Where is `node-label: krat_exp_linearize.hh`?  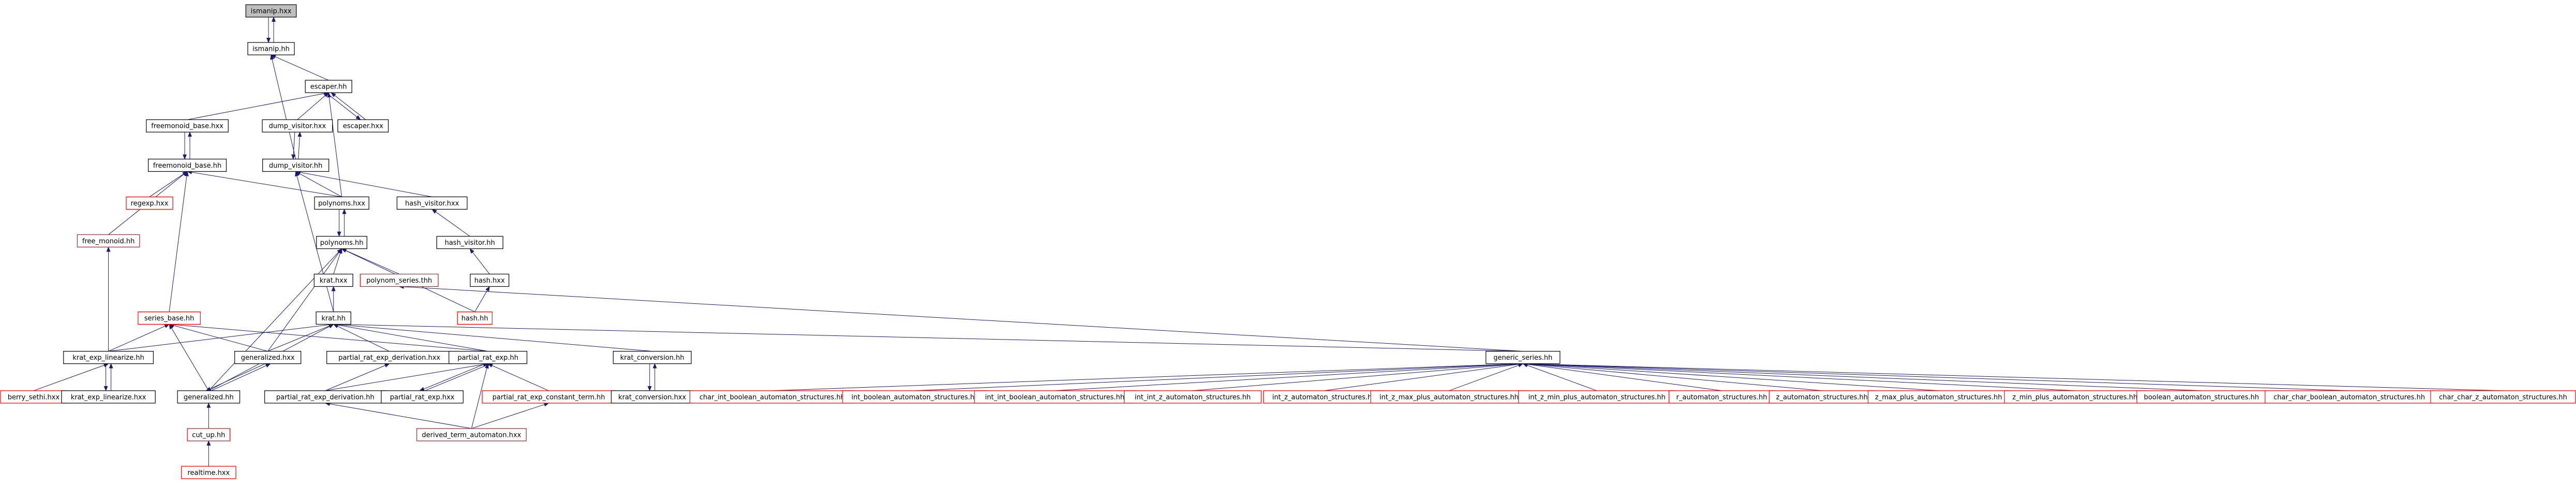 node-label: krat_exp_linearize.hh is located at coordinates (108, 358).